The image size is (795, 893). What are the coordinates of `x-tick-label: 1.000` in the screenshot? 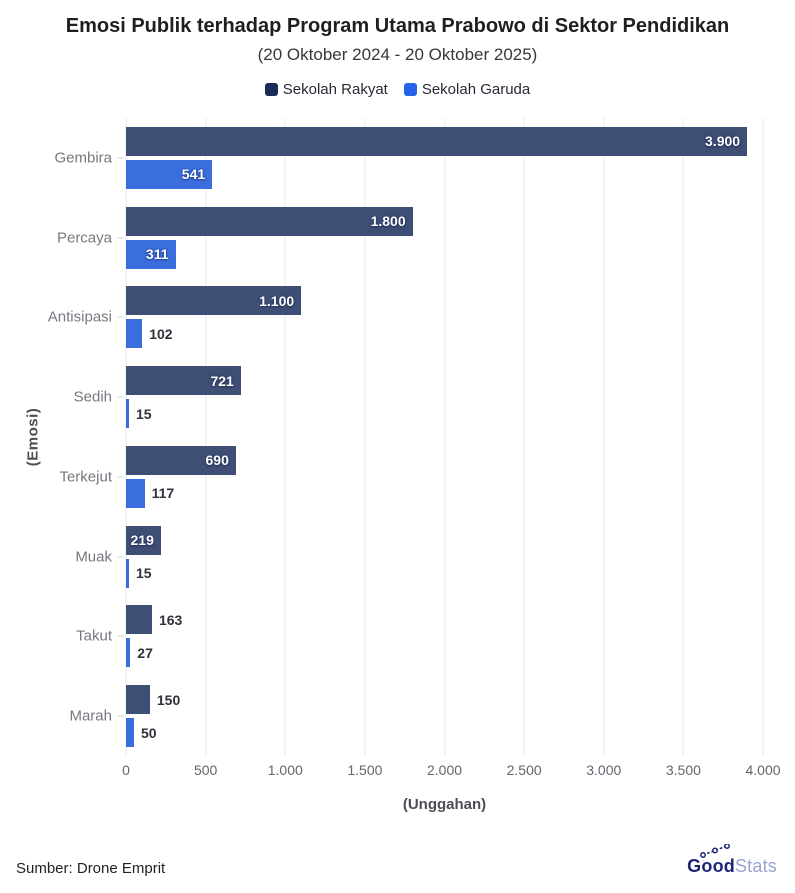 It's located at (285, 770).